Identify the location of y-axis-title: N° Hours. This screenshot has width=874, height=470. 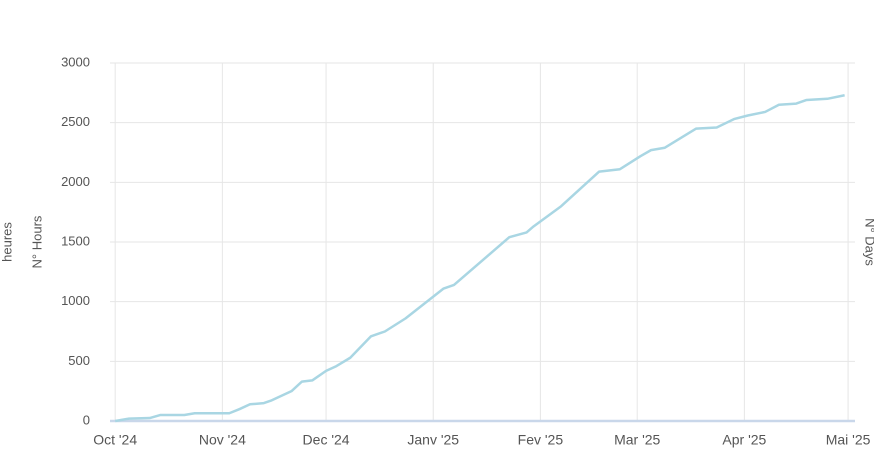
(36, 241).